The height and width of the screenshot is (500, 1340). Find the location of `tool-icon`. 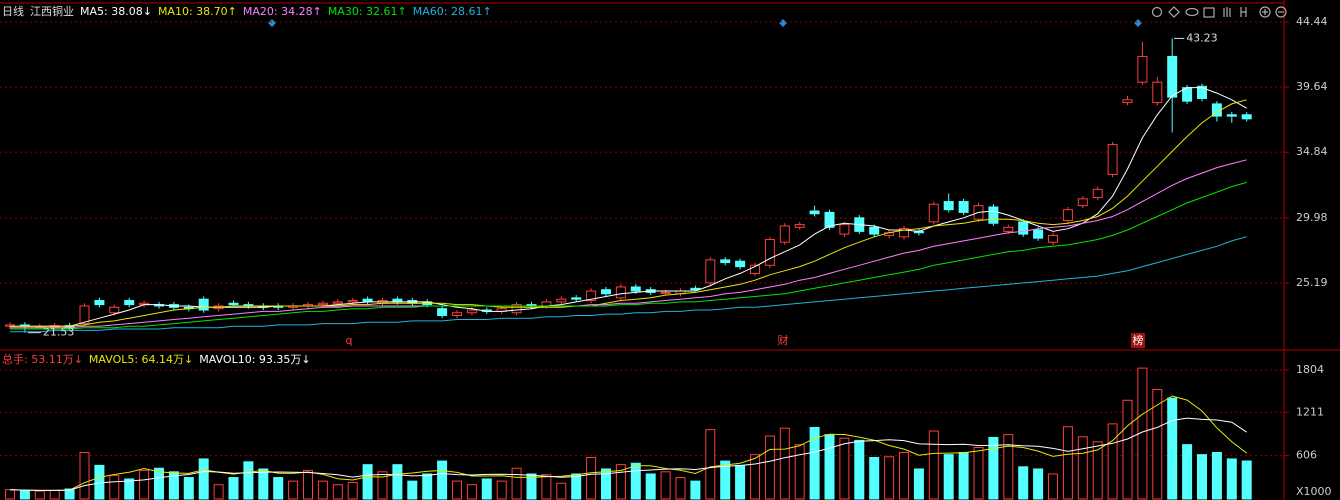

tool-icon is located at coordinates (1174, 12).